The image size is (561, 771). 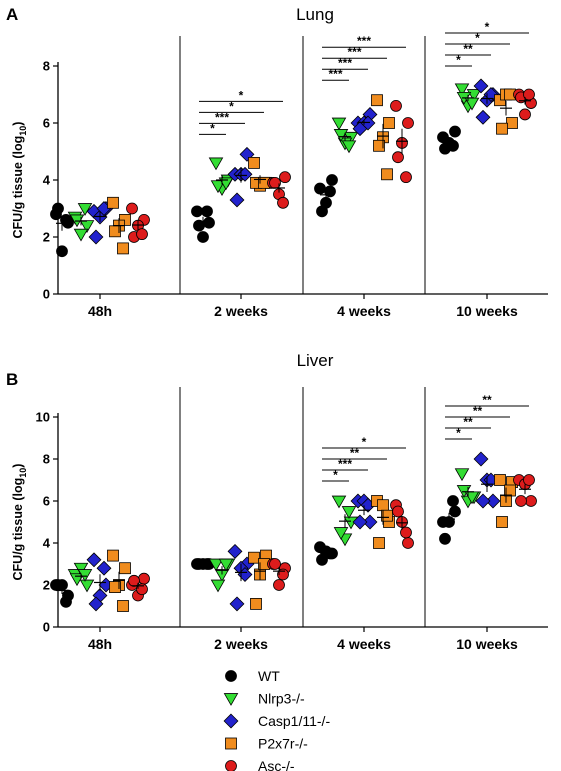 I want to click on legend: WT Nlrp3-/- Casp1/11-/- P2x7r-/- Asc-/-, so click(x=276, y=719).